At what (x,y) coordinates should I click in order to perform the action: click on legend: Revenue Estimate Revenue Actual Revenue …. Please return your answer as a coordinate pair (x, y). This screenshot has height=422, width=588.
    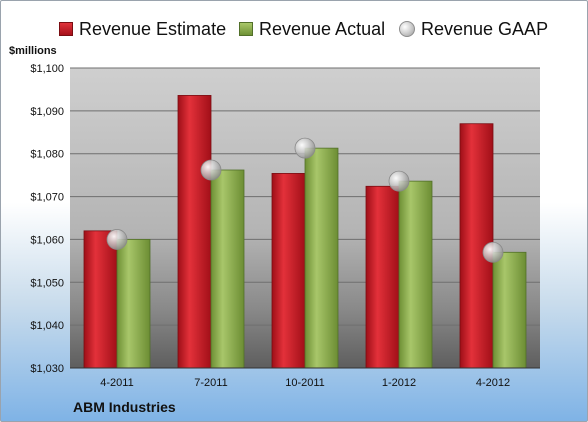
    Looking at the image, I should click on (294, 29).